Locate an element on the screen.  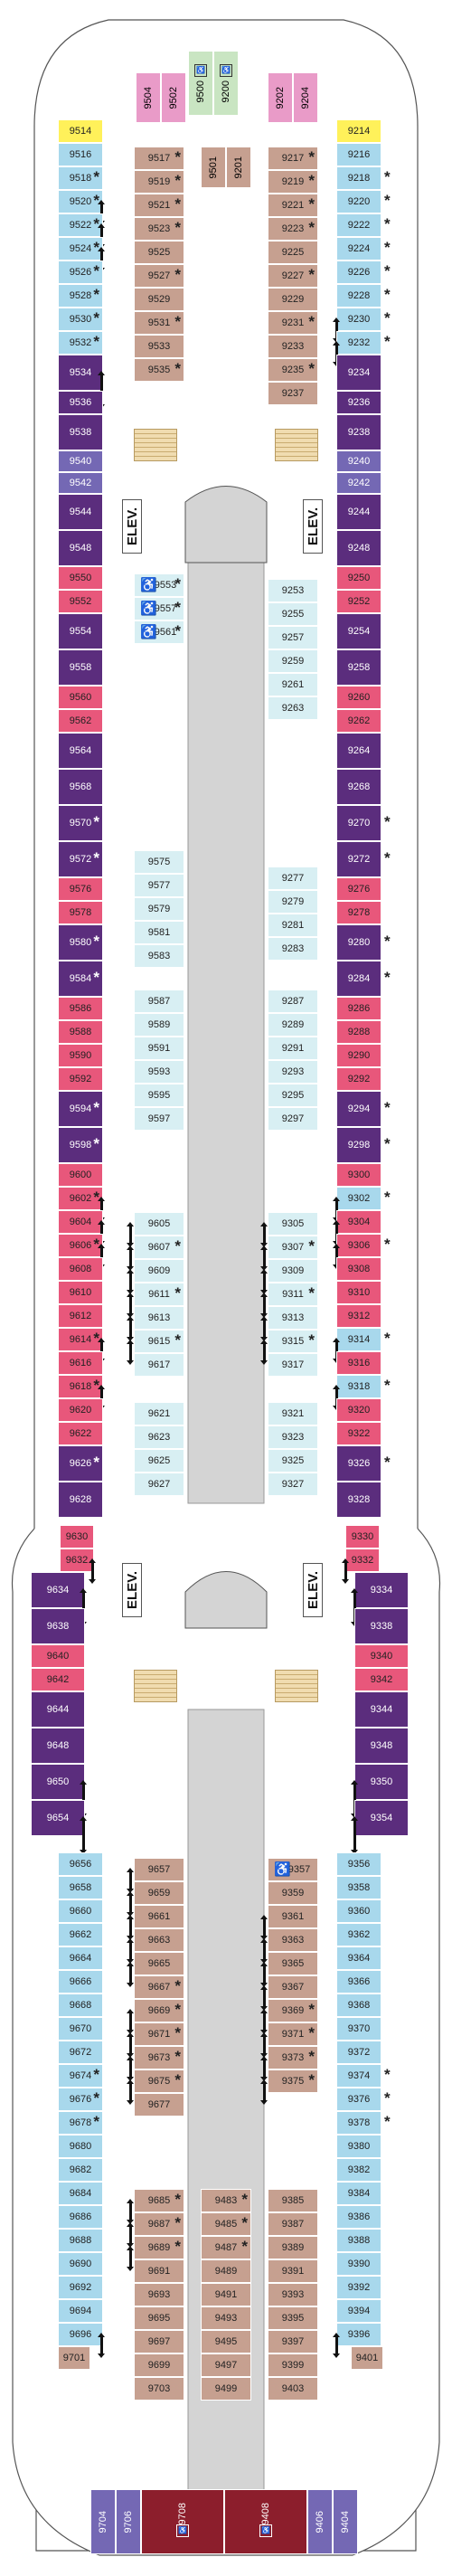
cabin-9306: 9306 * is located at coordinates (363, 1246).